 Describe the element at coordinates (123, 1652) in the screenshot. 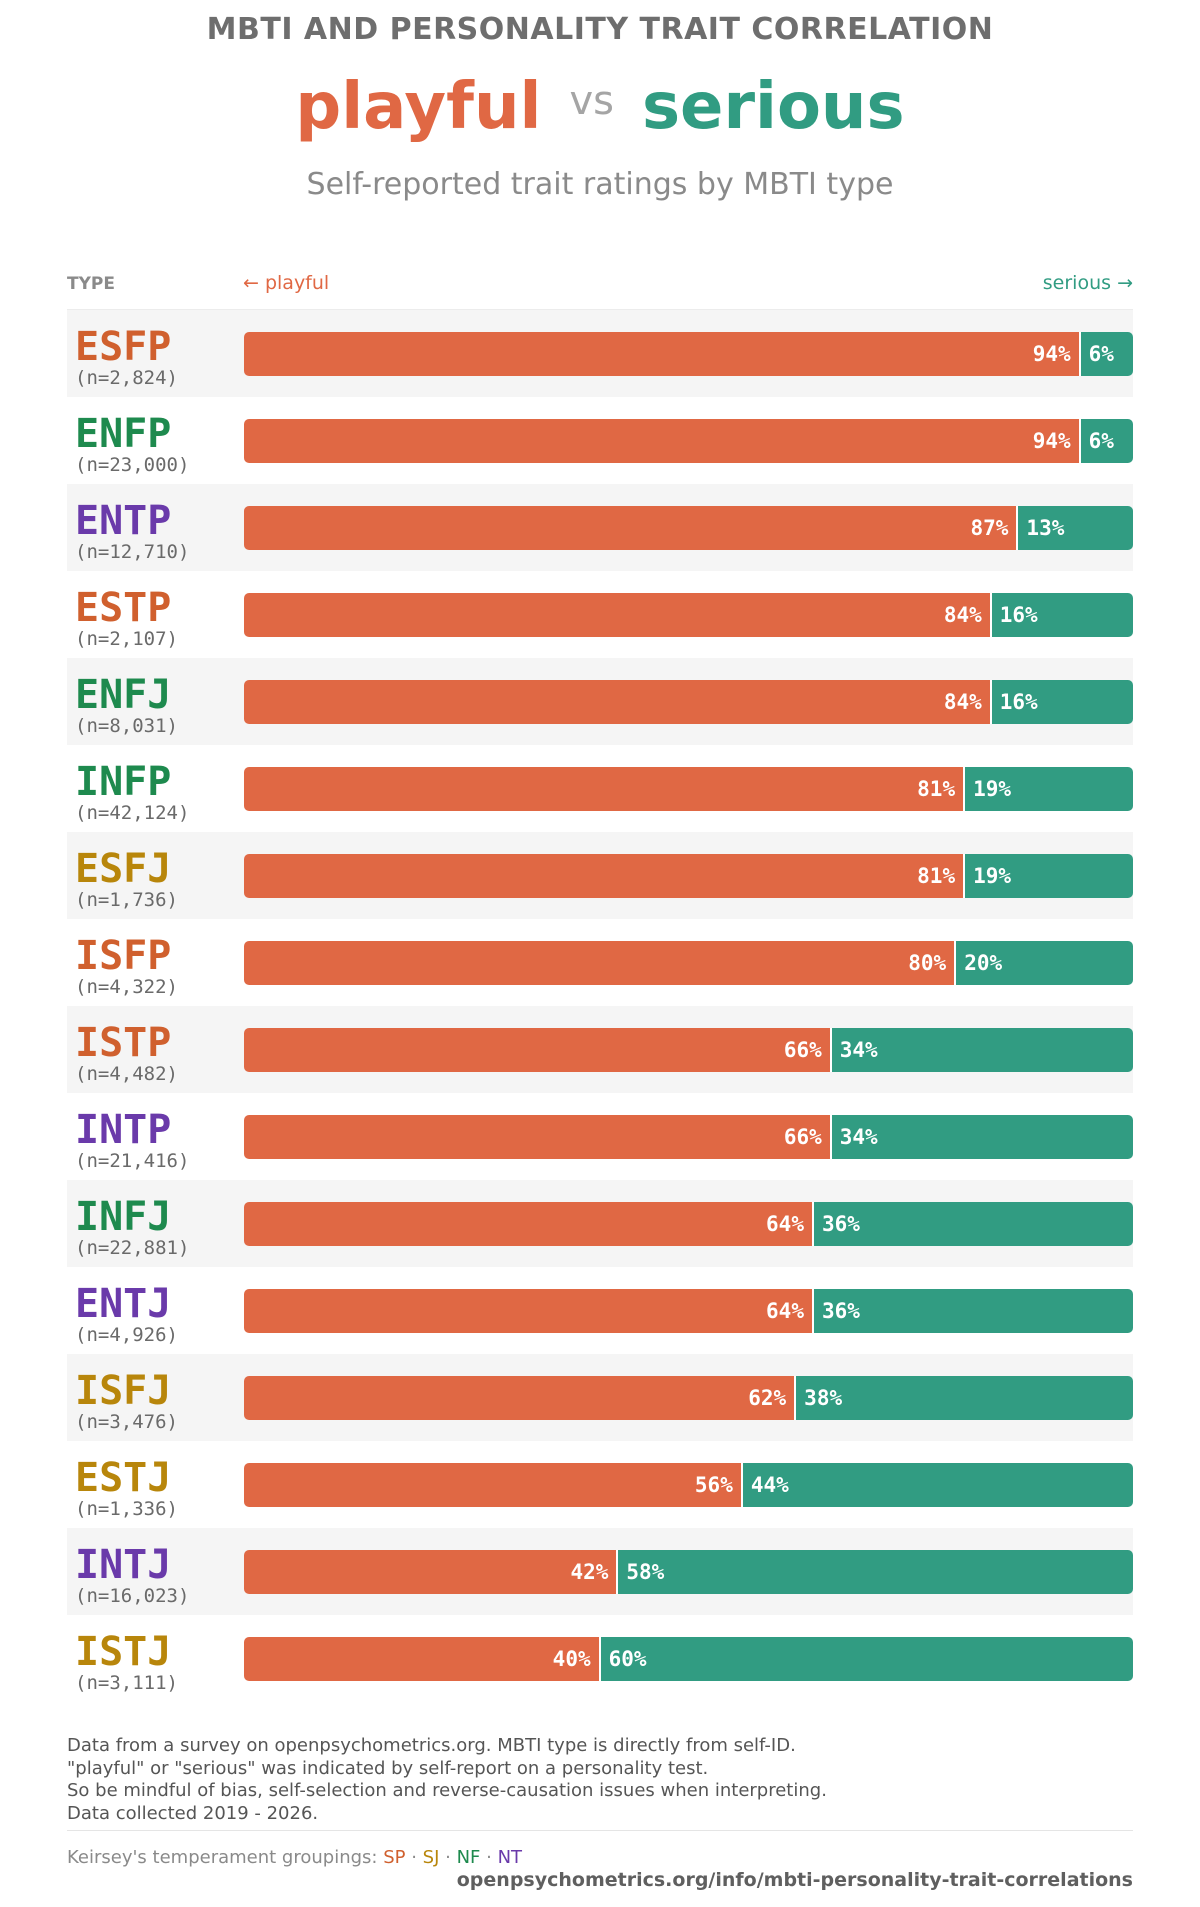

I see `mbti-type-label: ISTJ` at that location.